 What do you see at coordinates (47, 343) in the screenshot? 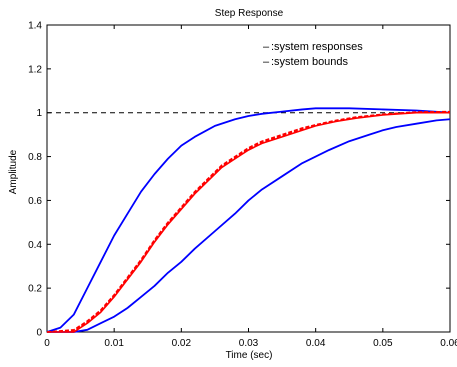
I see `x-tick-label: 0` at bounding box center [47, 343].